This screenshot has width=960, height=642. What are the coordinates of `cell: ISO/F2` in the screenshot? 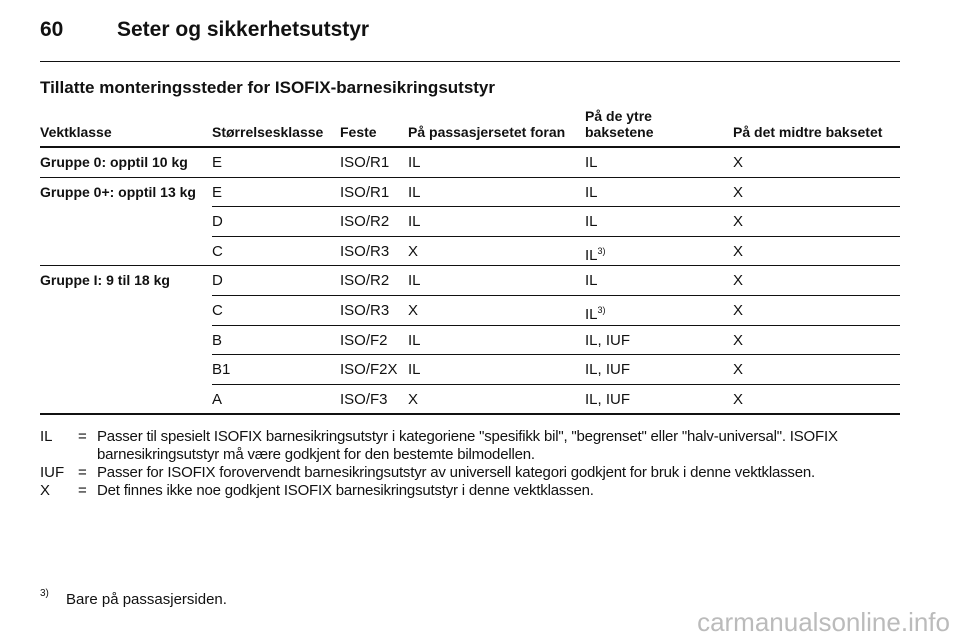 It's located at (364, 340).